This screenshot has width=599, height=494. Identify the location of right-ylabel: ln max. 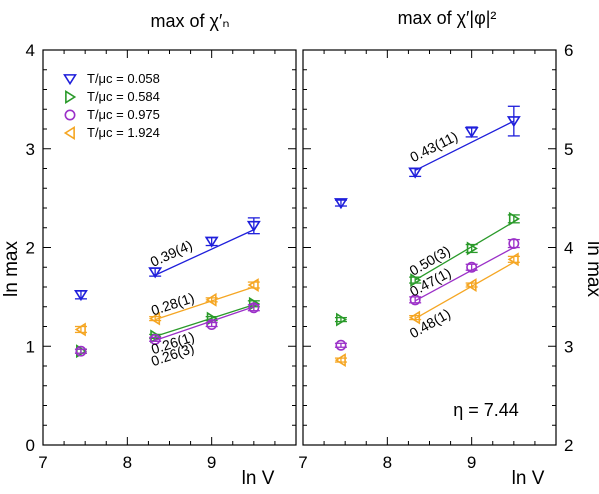
(591, 269).